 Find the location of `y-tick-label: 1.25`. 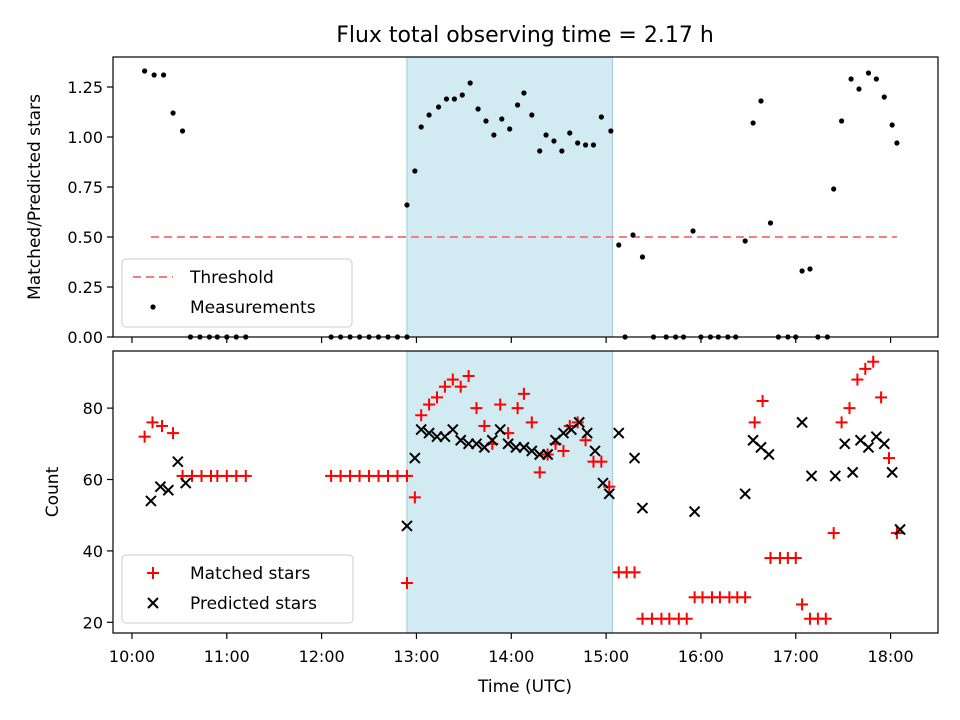

y-tick-label: 1.25 is located at coordinates (85, 87).